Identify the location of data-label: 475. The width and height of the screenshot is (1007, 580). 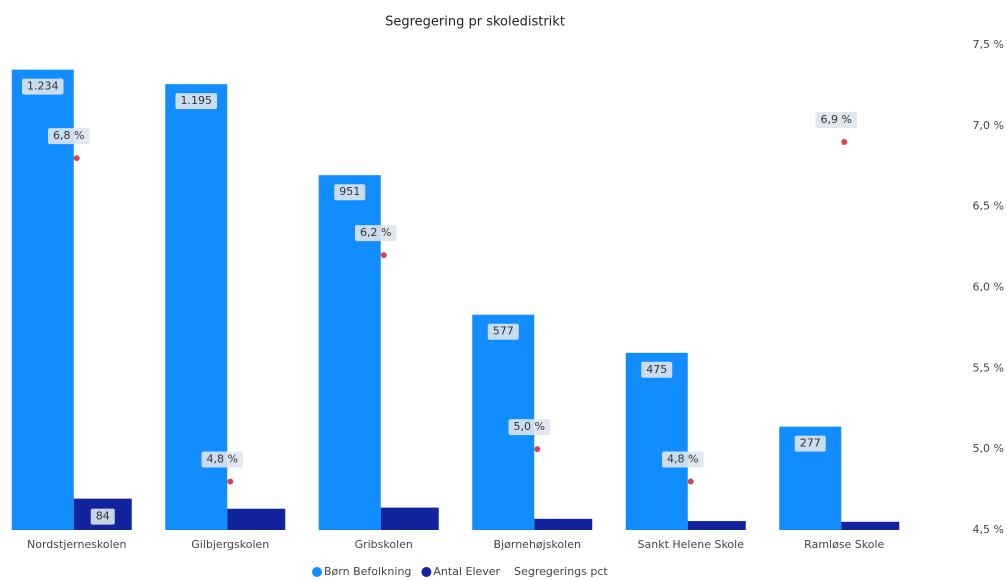
(656, 369).